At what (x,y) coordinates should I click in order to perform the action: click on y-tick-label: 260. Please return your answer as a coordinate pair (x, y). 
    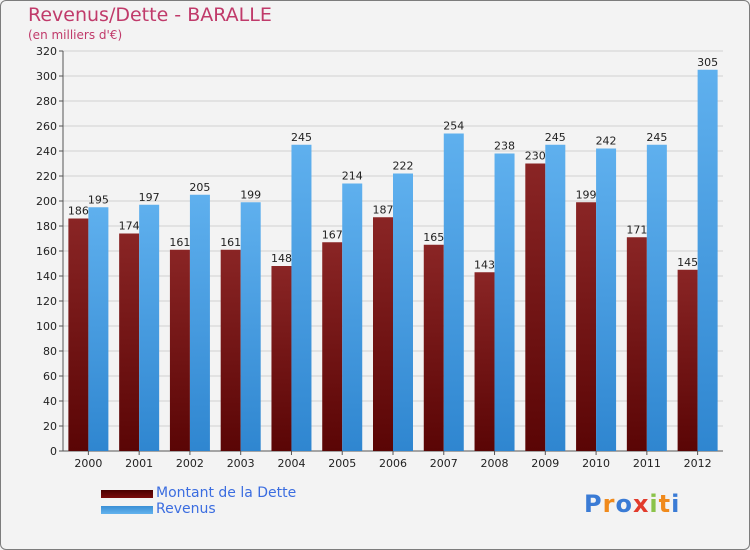
    Looking at the image, I should click on (46, 126).